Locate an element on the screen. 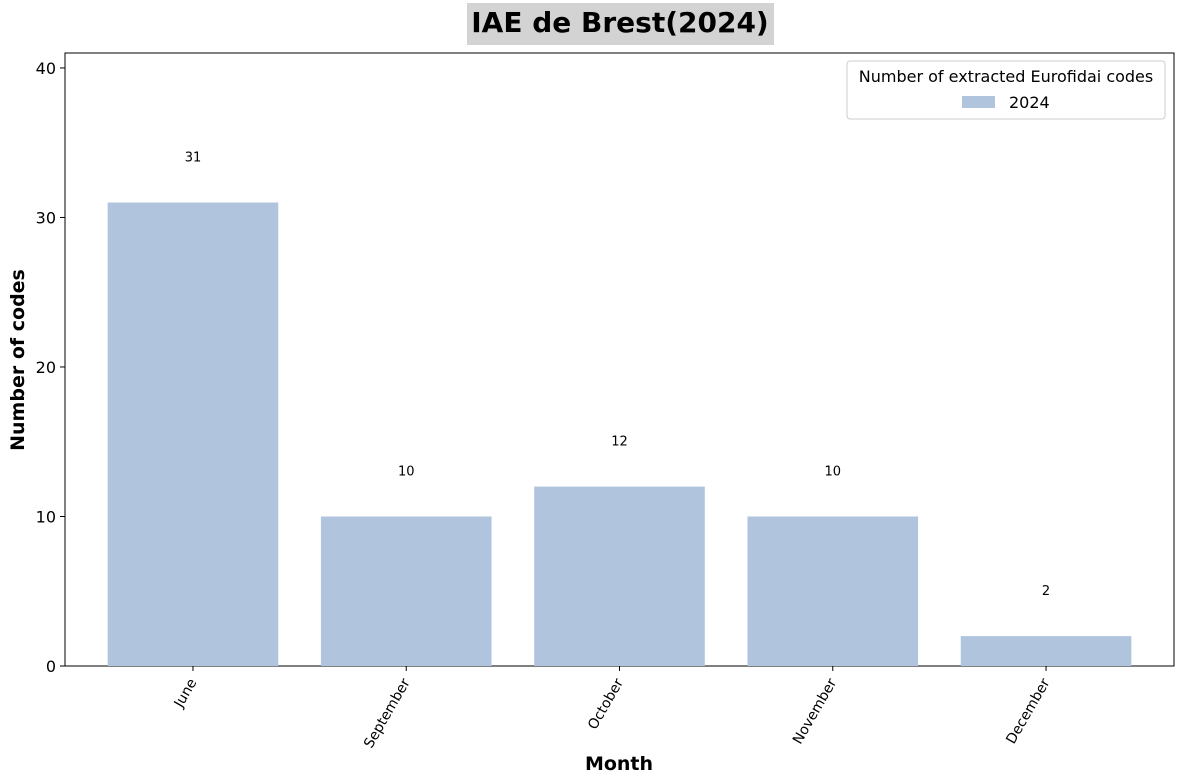 The width and height of the screenshot is (1184, 784). y-tick-label: 30 is located at coordinates (46, 217).